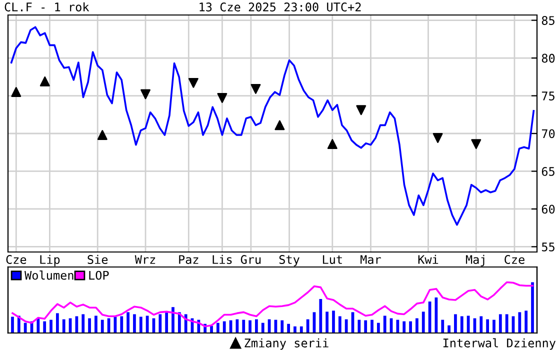 The width and height of the screenshot is (560, 350). Describe the element at coordinates (250, 259) in the screenshot. I see `x-tick-label: Gru` at that location.